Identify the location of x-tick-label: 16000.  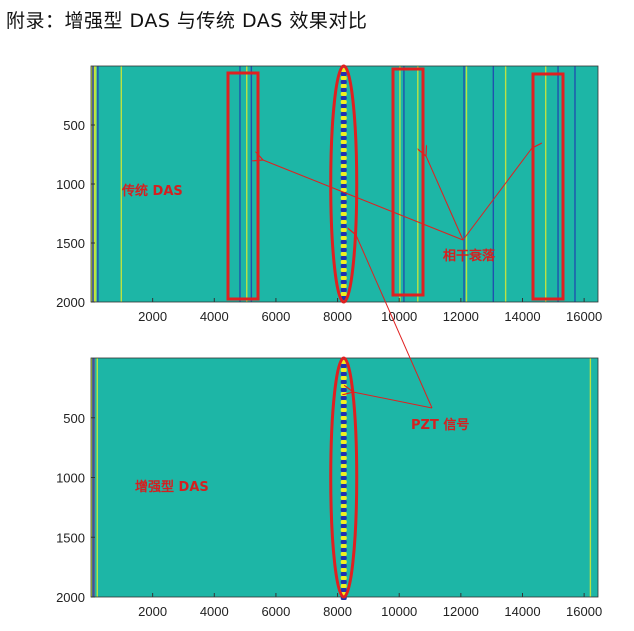
(584, 316).